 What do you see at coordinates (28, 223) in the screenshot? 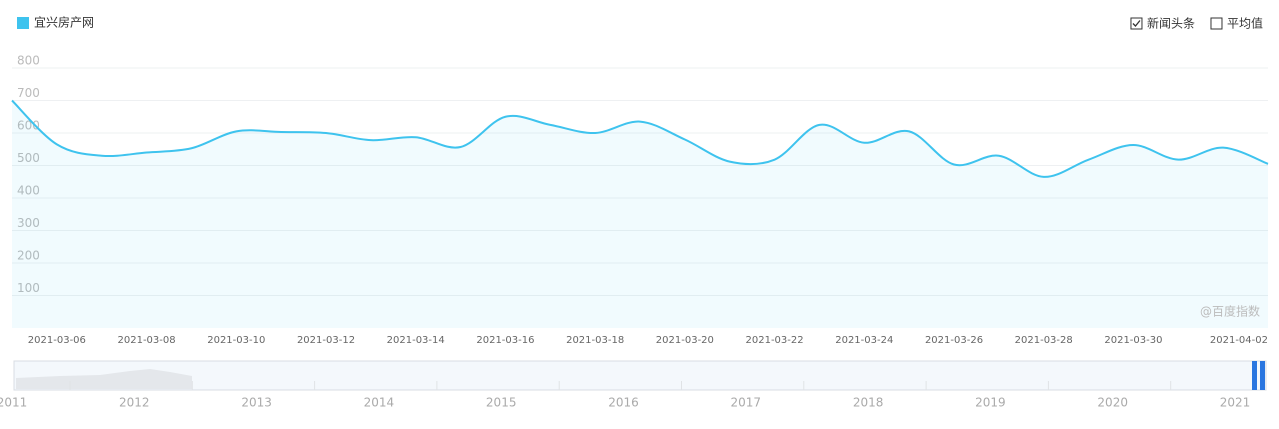
I see `y-tick-label: 300` at bounding box center [28, 223].